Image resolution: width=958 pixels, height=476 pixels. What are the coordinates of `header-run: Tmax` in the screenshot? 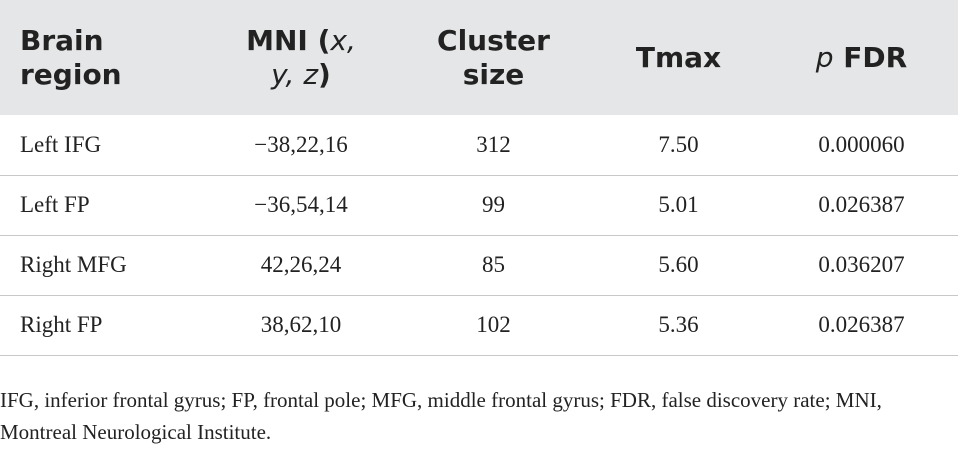 It's located at (678, 57).